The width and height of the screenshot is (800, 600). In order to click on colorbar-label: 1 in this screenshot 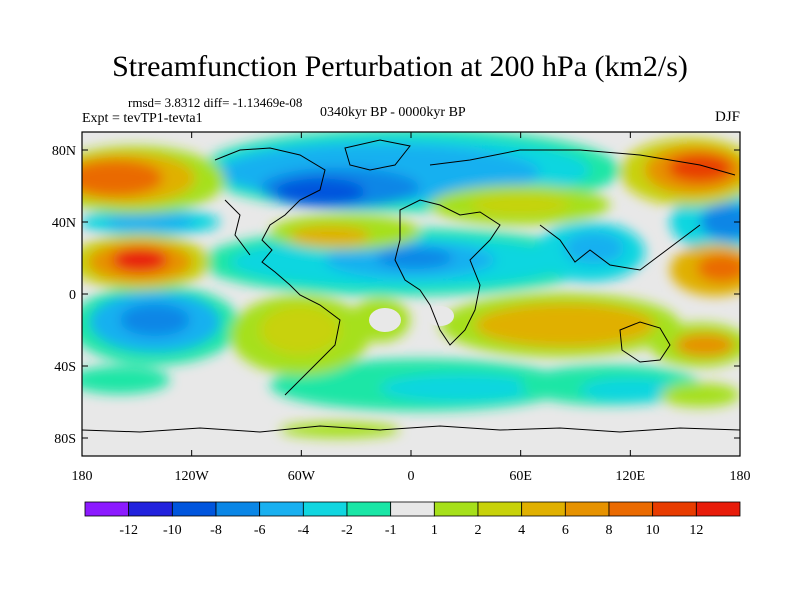, I will do `click(434, 530)`.